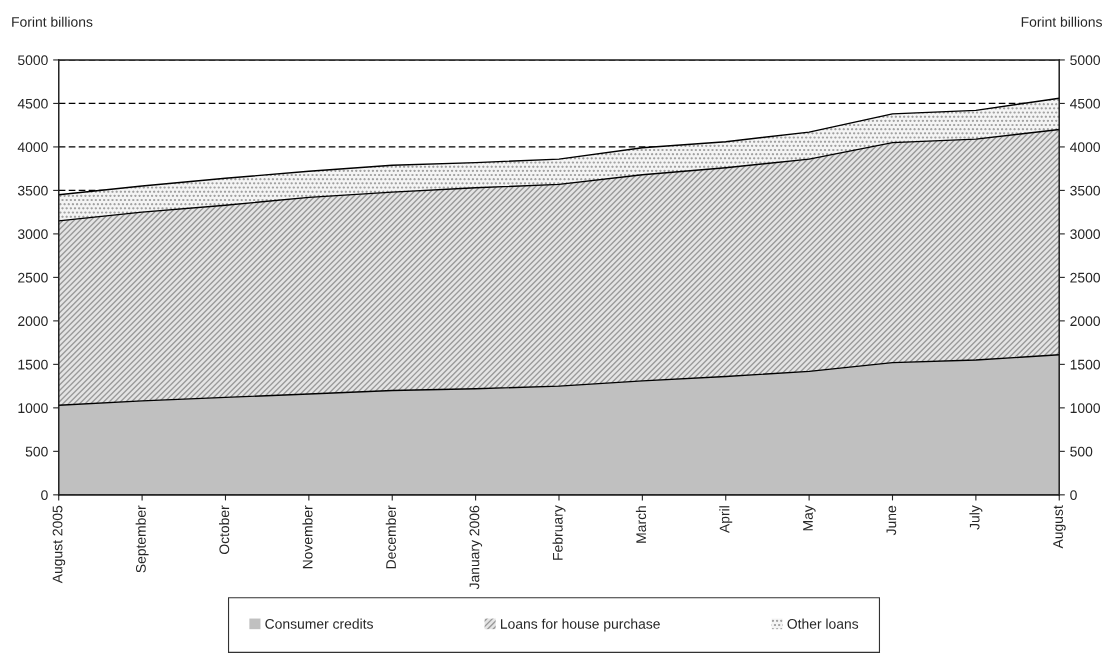 Image resolution: width=1108 pixels, height=666 pixels. Describe the element at coordinates (1073, 495) in the screenshot. I see `y2-tick-label: 0` at that location.